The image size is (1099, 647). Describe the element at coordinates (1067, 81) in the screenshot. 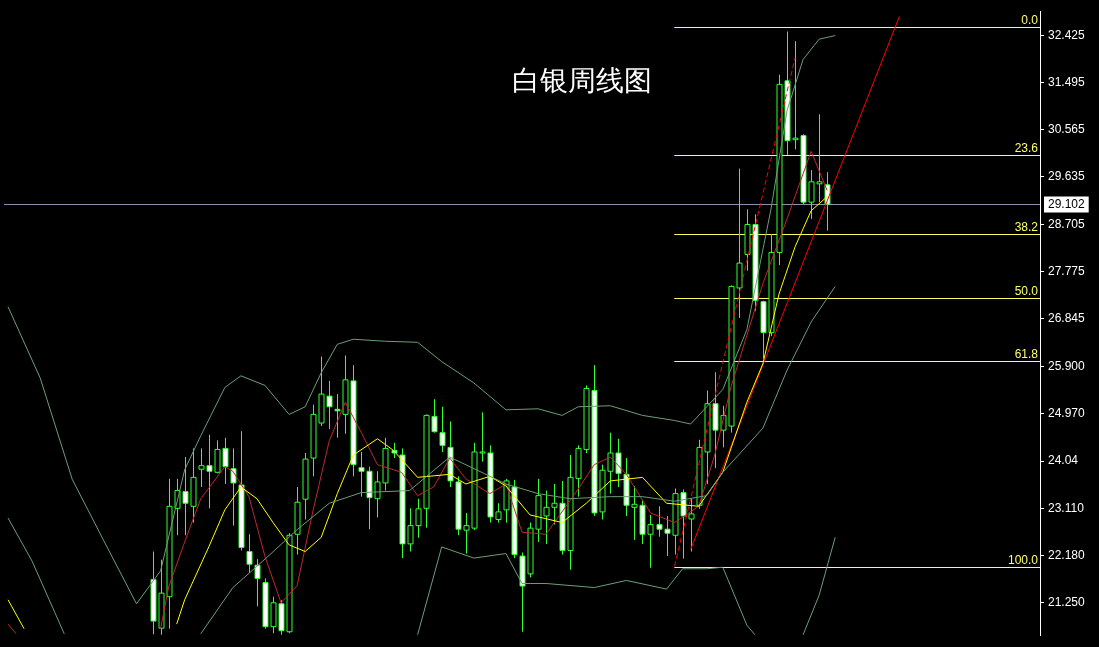

I see `y-tick-label: 31.495` at that location.